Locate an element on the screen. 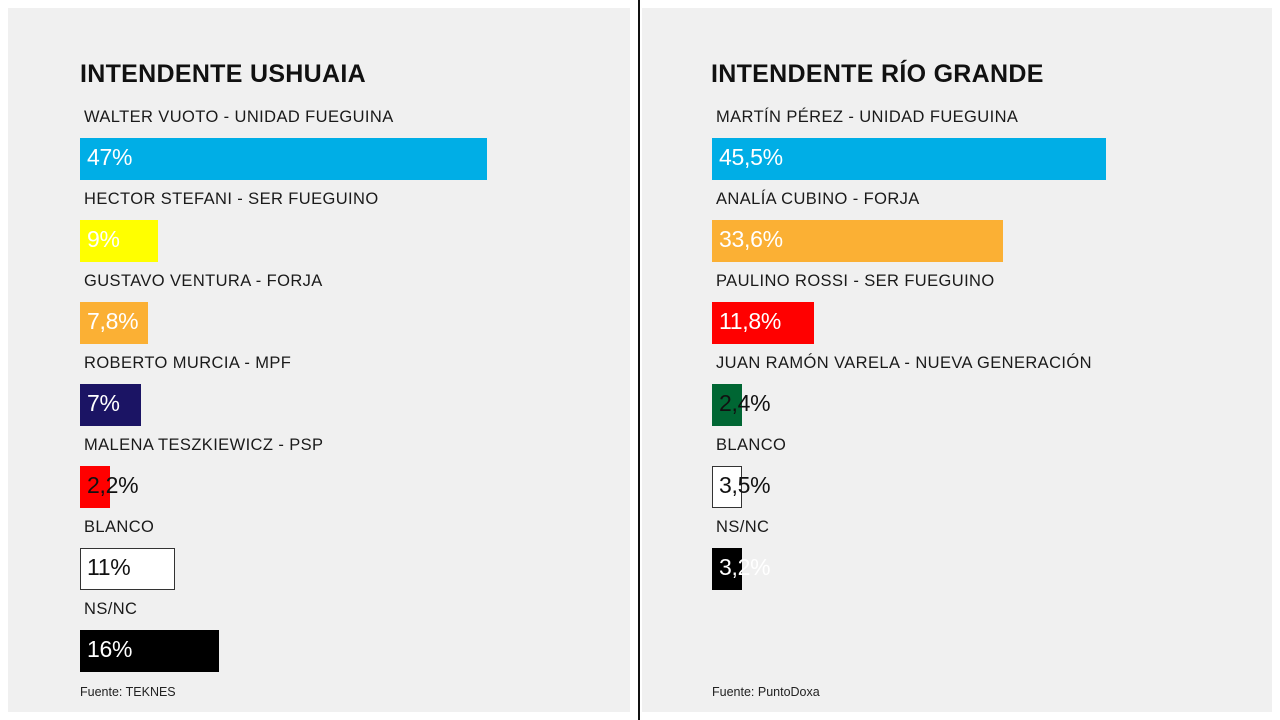 Image resolution: width=1280 pixels, height=720 pixels. chart-title: INTENDENTE RÍO GRANDE is located at coordinates (877, 74).